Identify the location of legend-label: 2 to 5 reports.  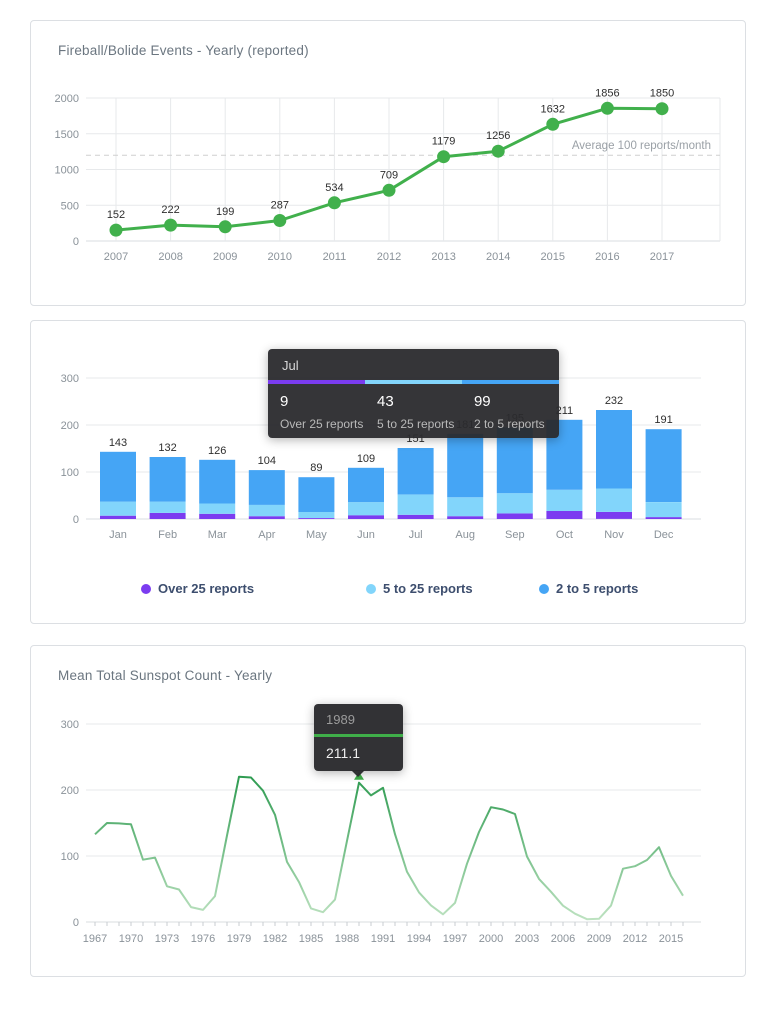
(597, 588).